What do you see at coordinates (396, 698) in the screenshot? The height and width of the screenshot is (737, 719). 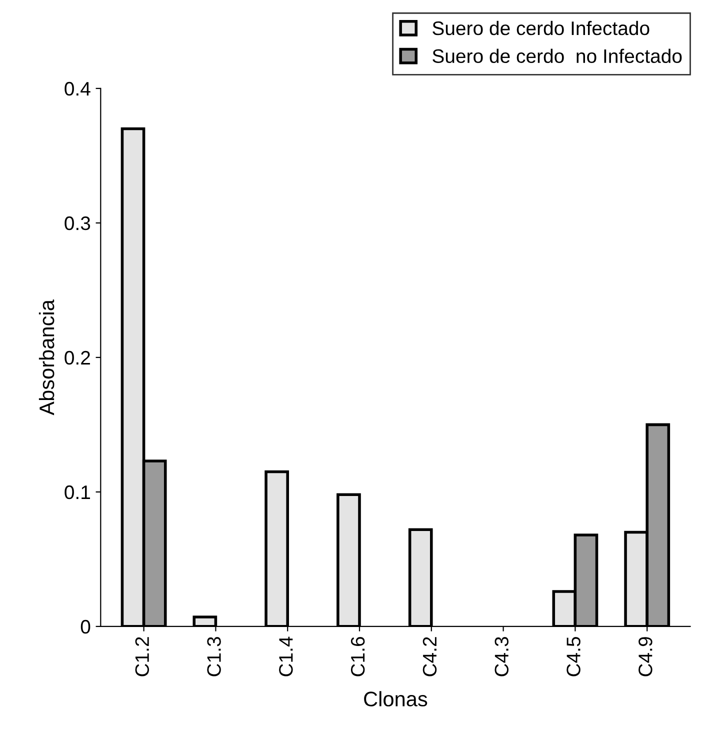 I see `x-axis-title: Clonas` at bounding box center [396, 698].